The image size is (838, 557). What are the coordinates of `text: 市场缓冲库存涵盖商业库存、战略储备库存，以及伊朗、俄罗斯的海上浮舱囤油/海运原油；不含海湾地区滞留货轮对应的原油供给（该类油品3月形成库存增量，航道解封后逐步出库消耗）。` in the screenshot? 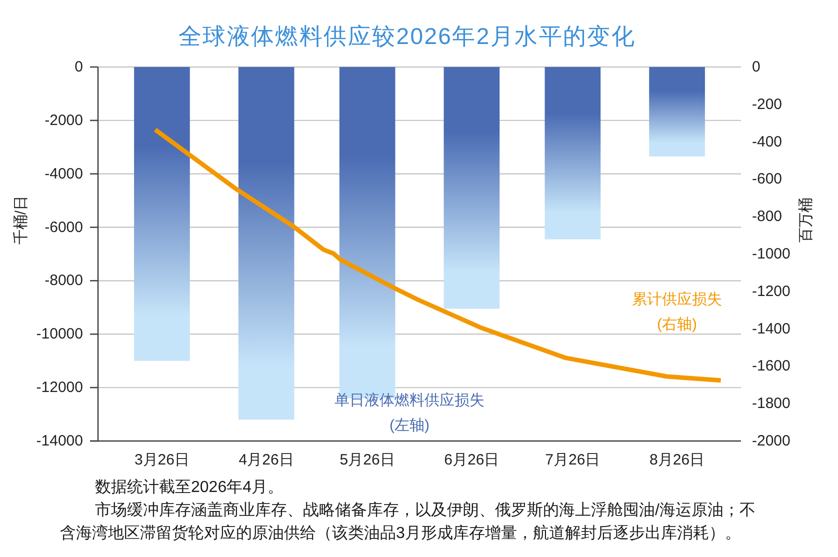 It's located at (408, 522).